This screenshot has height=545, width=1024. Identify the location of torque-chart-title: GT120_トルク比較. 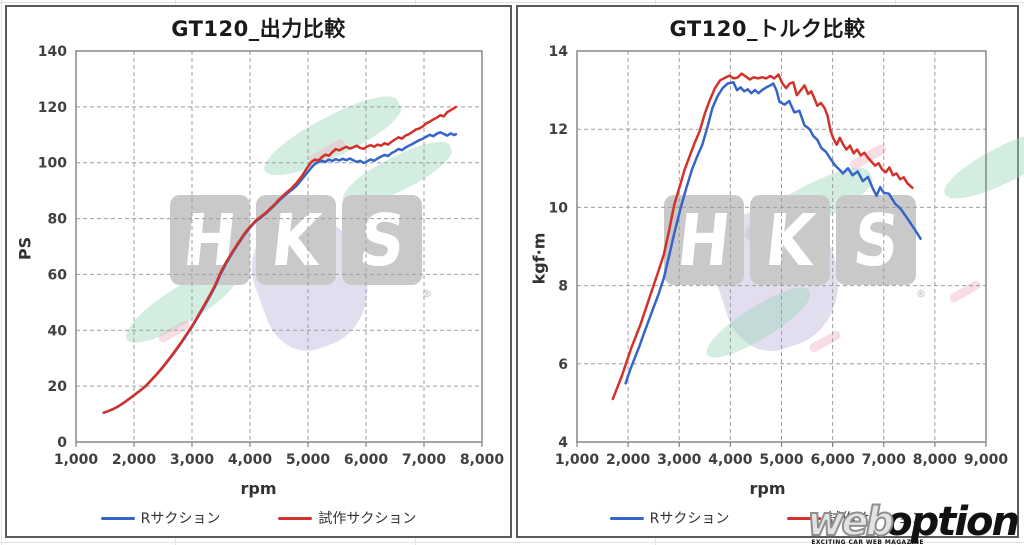
(767, 29).